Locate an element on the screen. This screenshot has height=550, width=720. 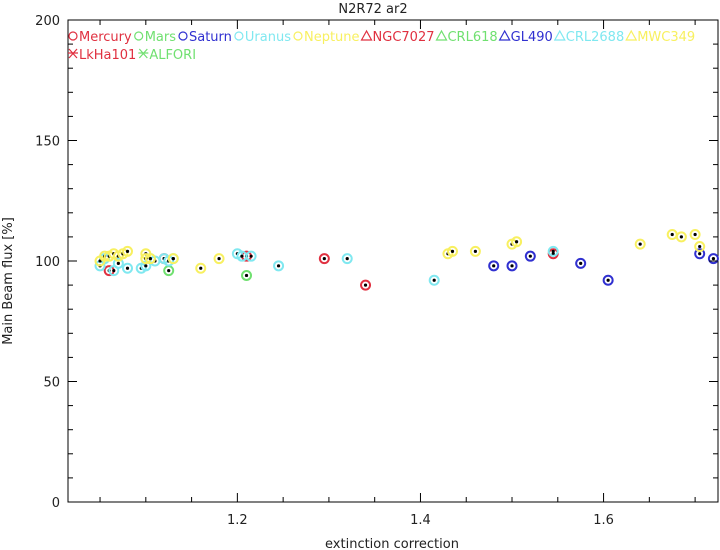
legend-item-gl490: GL490 is located at coordinates (525, 37).